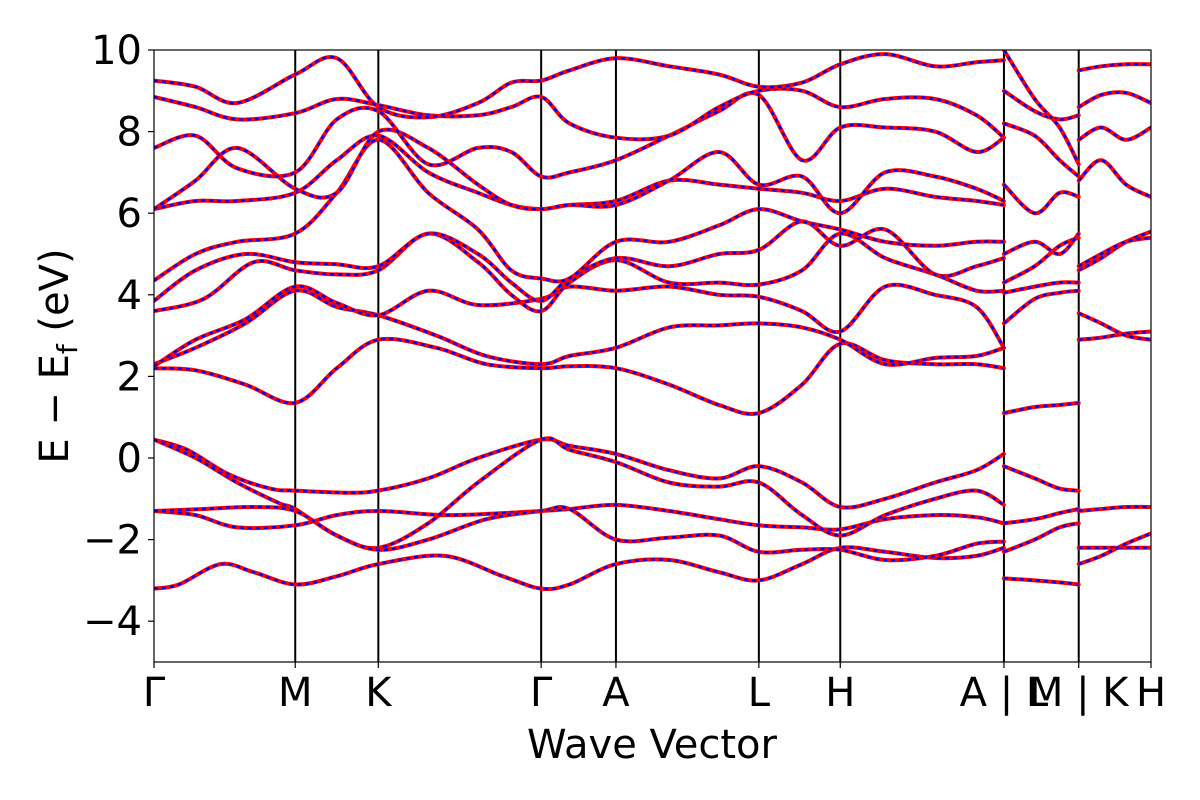 The image size is (1200, 800). Describe the element at coordinates (616, 693) in the screenshot. I see `x-tick-label: A` at that location.